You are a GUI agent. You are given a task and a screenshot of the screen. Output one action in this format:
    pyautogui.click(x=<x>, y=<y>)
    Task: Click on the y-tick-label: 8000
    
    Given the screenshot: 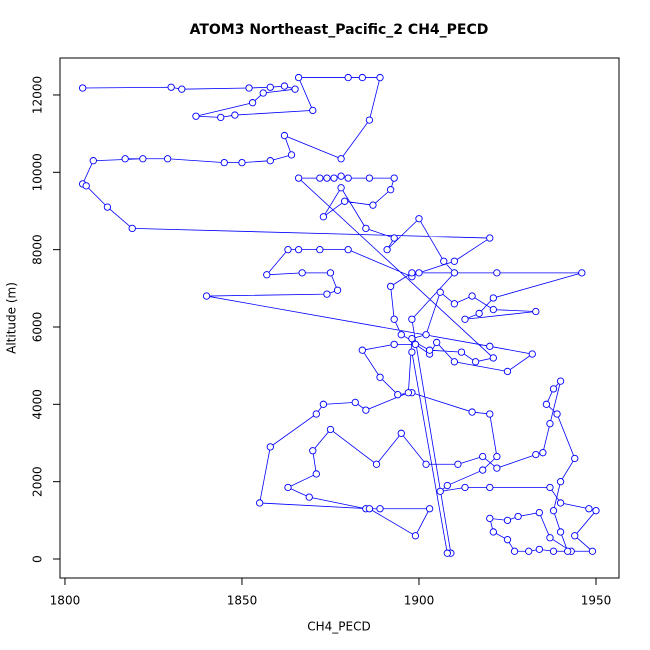 What is the action you would take?
    pyautogui.click(x=38, y=249)
    